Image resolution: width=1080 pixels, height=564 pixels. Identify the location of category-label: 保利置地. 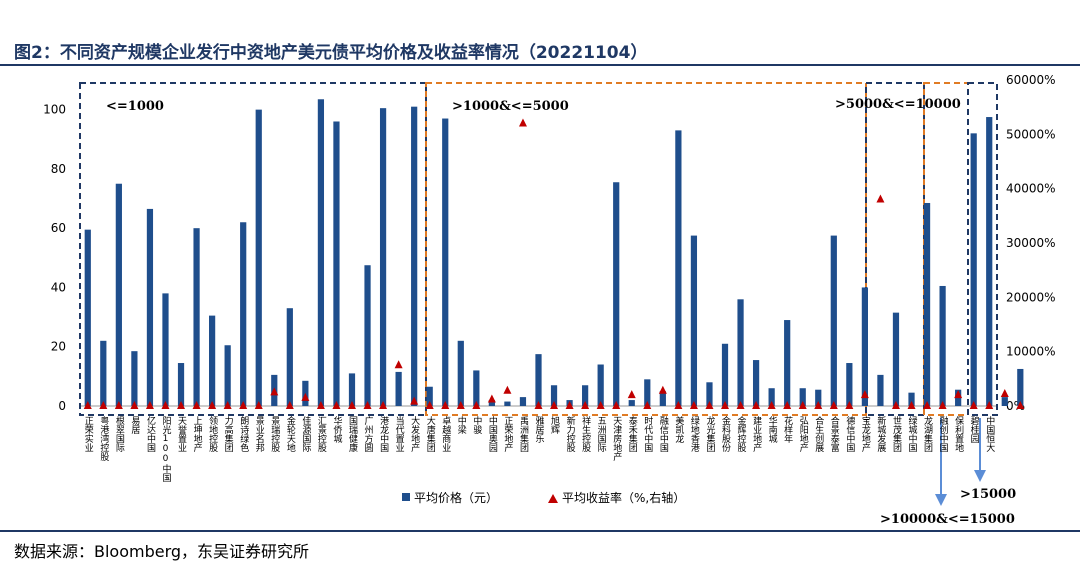
(958, 433).